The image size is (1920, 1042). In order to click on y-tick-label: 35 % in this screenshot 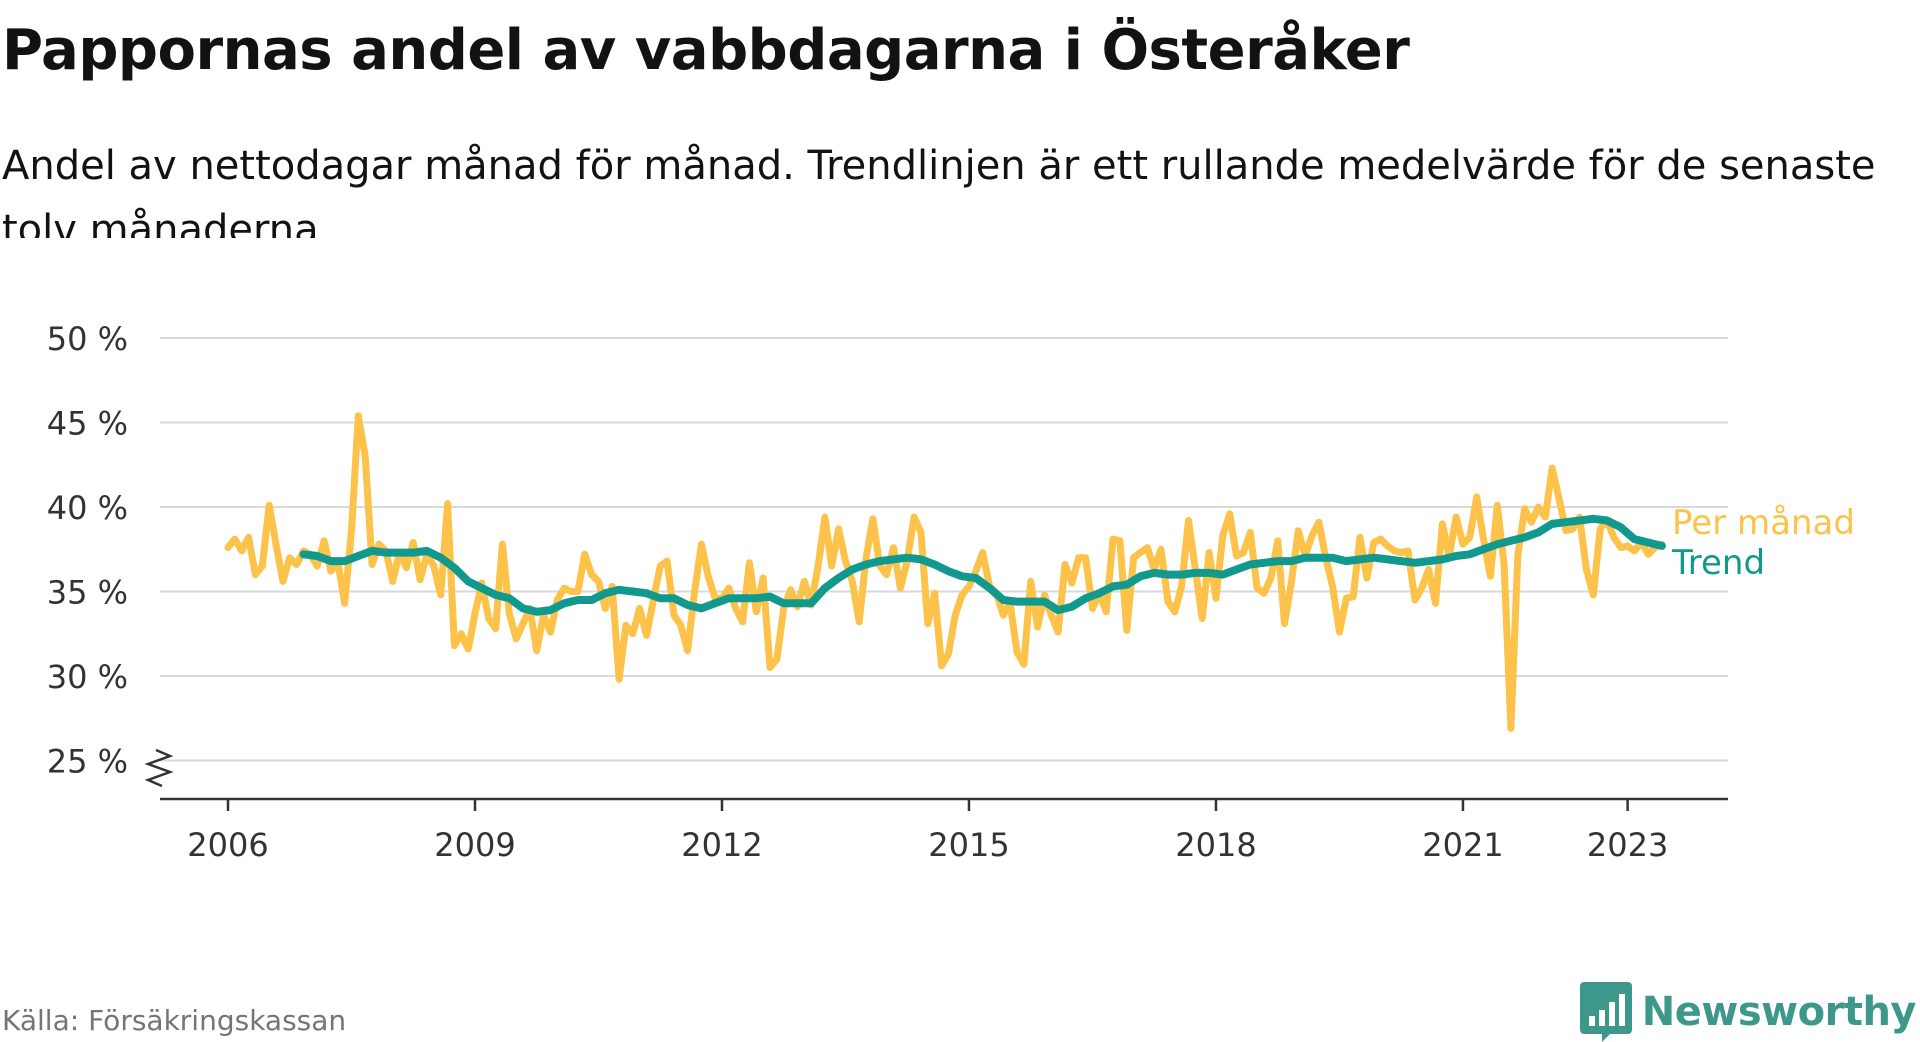, I will do `click(87, 593)`.